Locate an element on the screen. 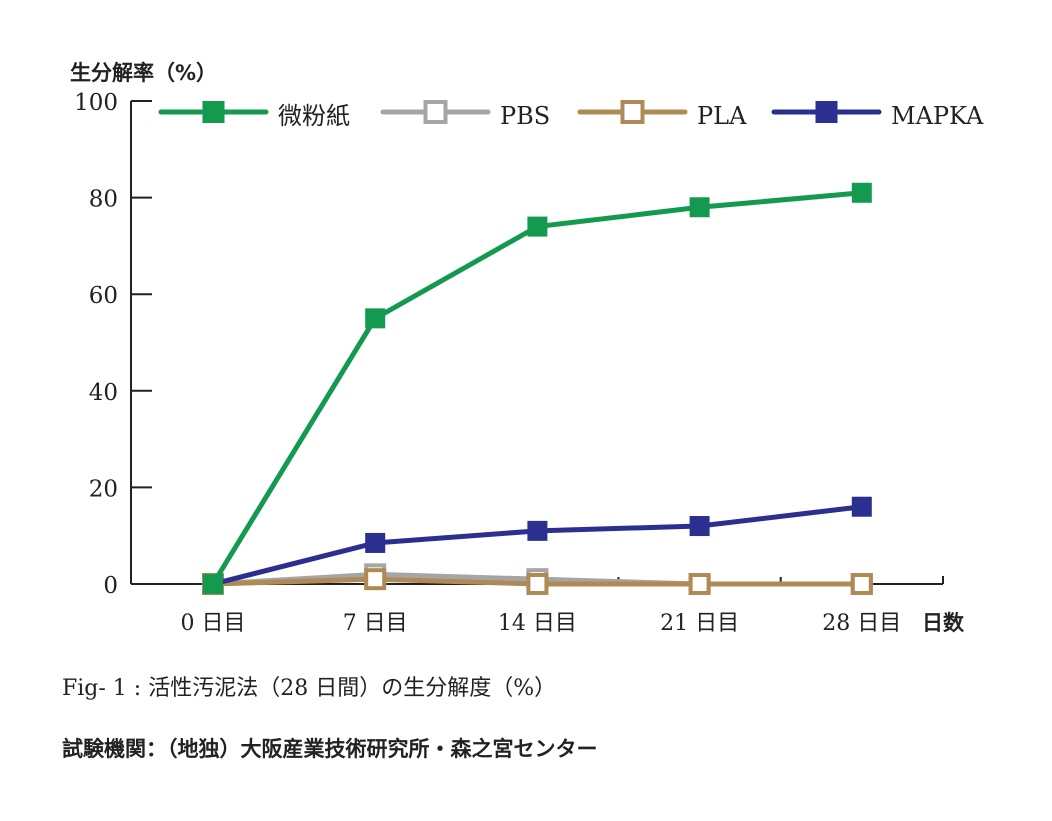 This screenshot has width=1052, height=821. x-tick-label: 28 日目 is located at coordinates (861, 623).